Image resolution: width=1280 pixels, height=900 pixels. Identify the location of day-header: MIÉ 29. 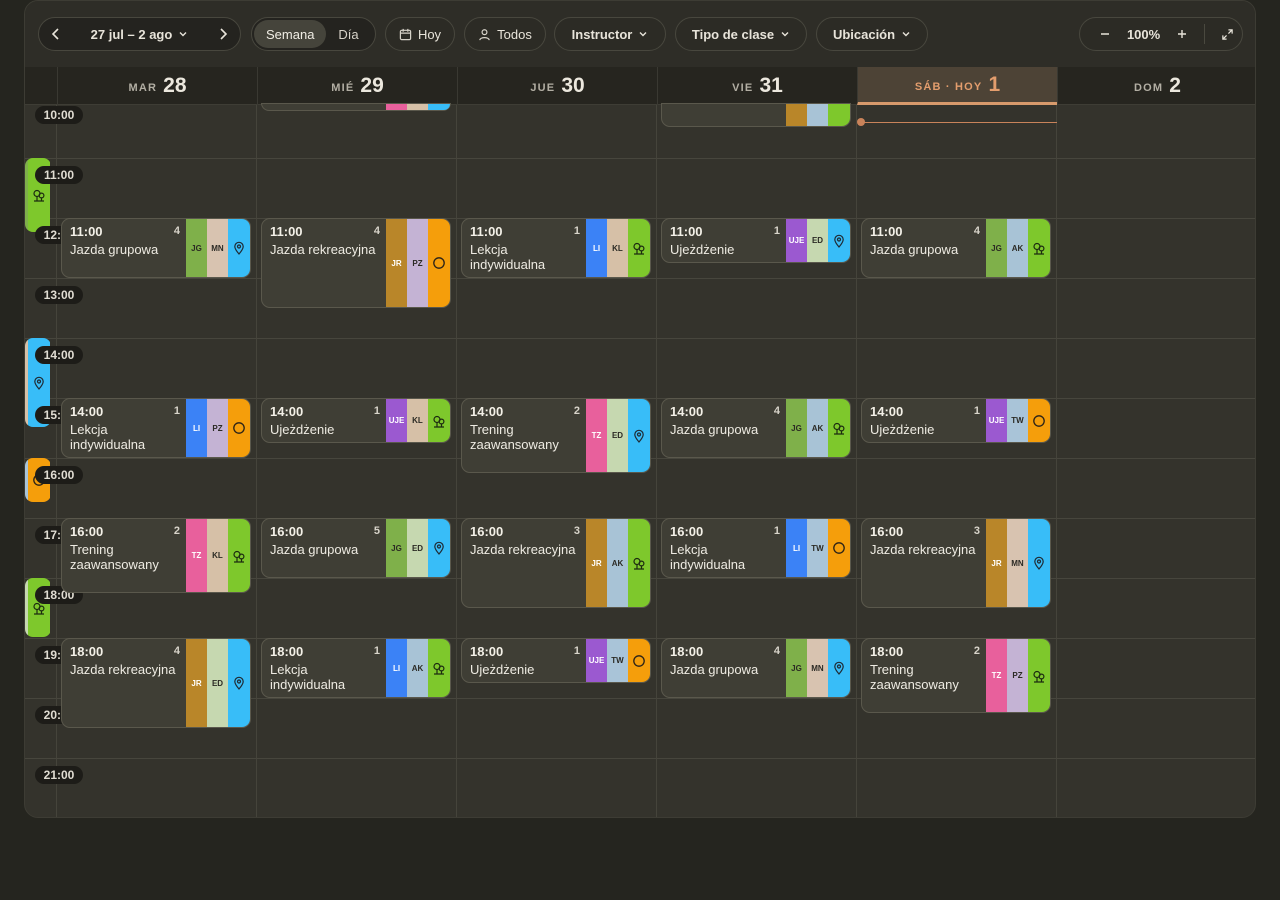
(357, 86).